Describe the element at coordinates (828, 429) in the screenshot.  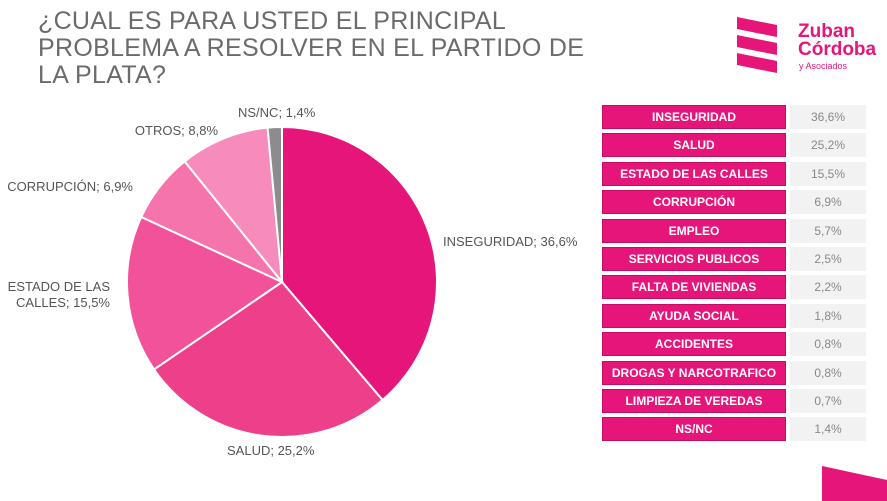
I see `table-row-value: 1,4%` at that location.